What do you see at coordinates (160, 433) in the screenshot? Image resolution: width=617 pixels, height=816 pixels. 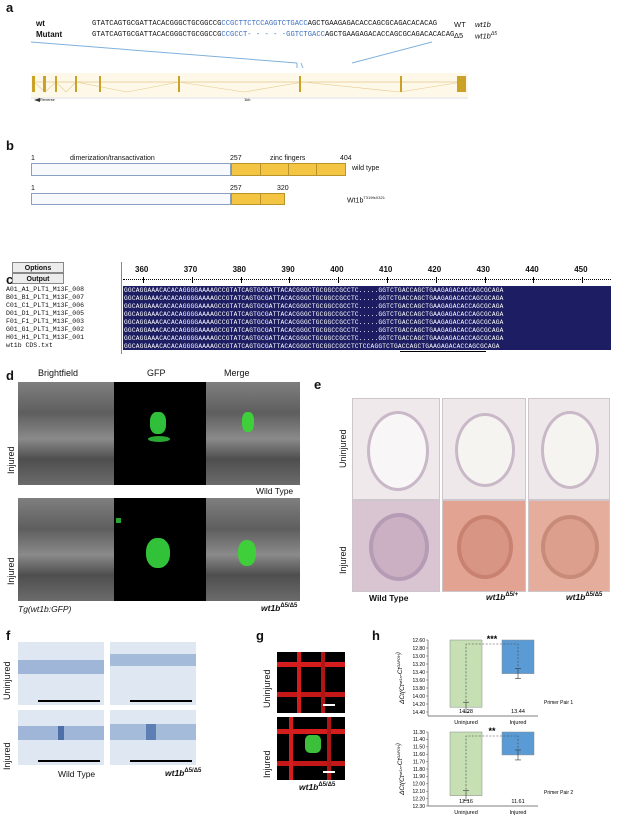 I see `gfp-image-top` at bounding box center [160, 433].